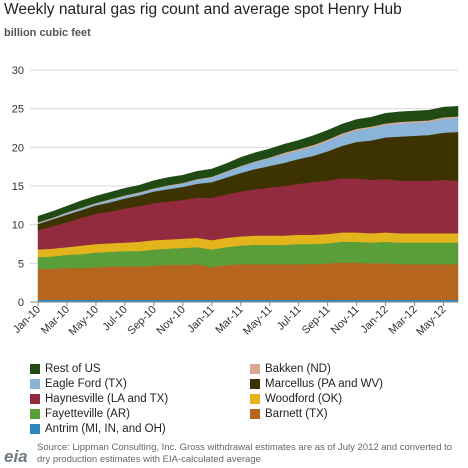 The width and height of the screenshot is (468, 468). I want to click on legend-label: Fayetteville (AR), so click(87, 414).